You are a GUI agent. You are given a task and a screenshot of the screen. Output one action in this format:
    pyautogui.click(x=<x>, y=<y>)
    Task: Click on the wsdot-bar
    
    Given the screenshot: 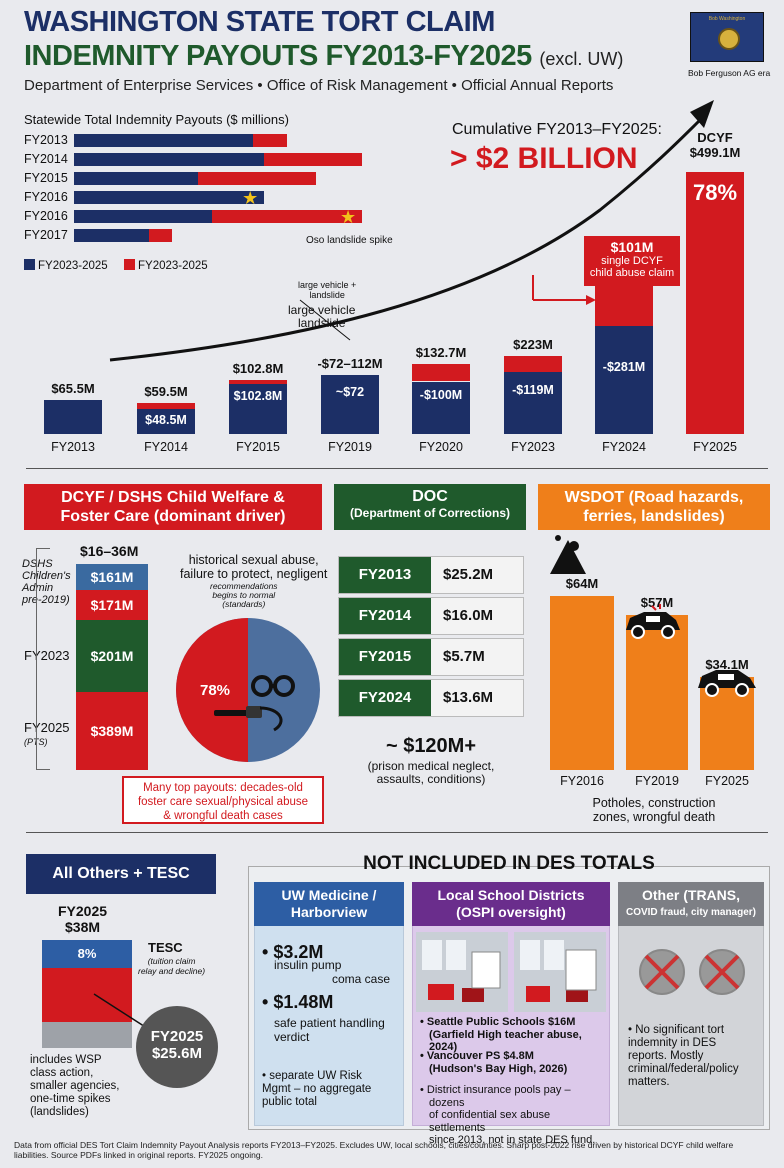 What is the action you would take?
    pyautogui.click(x=657, y=692)
    